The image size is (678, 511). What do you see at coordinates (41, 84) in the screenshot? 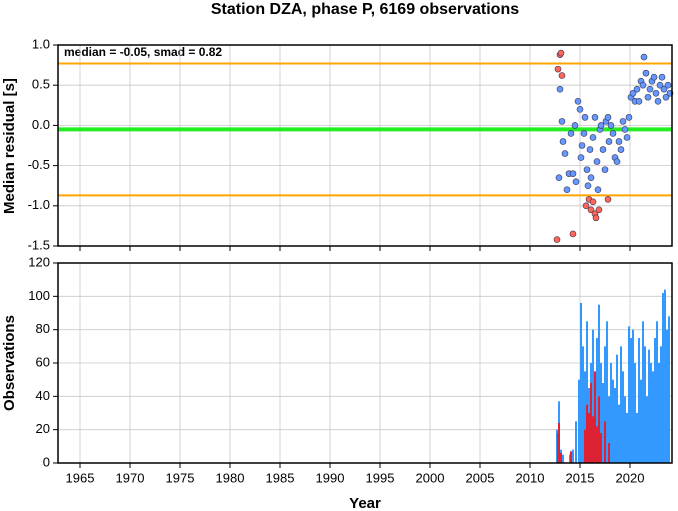
I see `y-tick-label: 0.5` at bounding box center [41, 84].